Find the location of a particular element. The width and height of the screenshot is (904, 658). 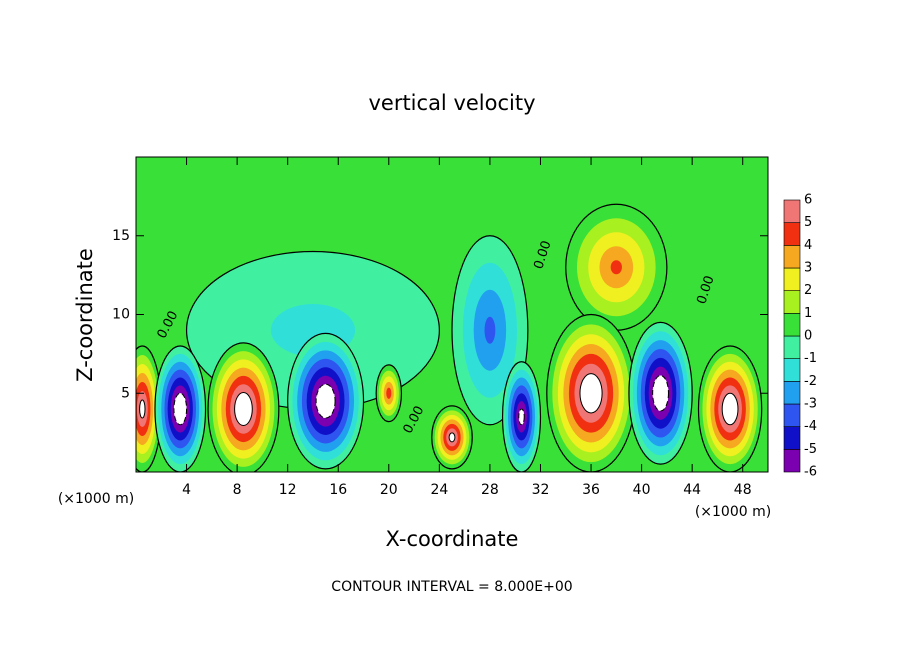

footer-note: CONTOUR INTERVAL = 8.000E+00 is located at coordinates (451, 587).